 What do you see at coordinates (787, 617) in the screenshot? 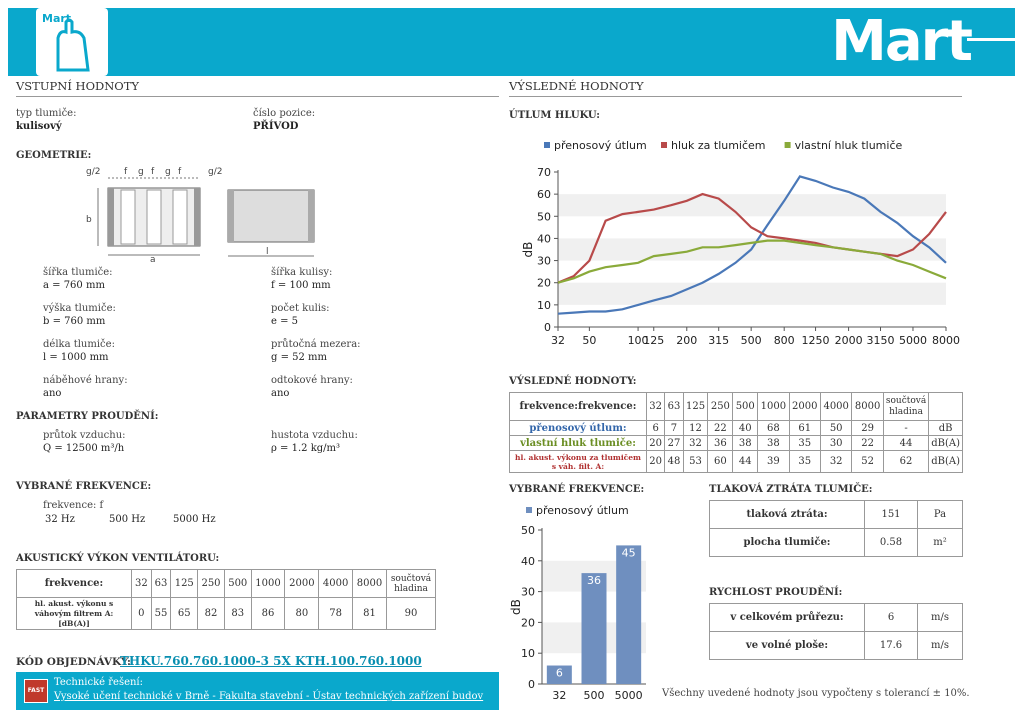
I see `velocity-label: v celkovém průřezu:` at bounding box center [787, 617].